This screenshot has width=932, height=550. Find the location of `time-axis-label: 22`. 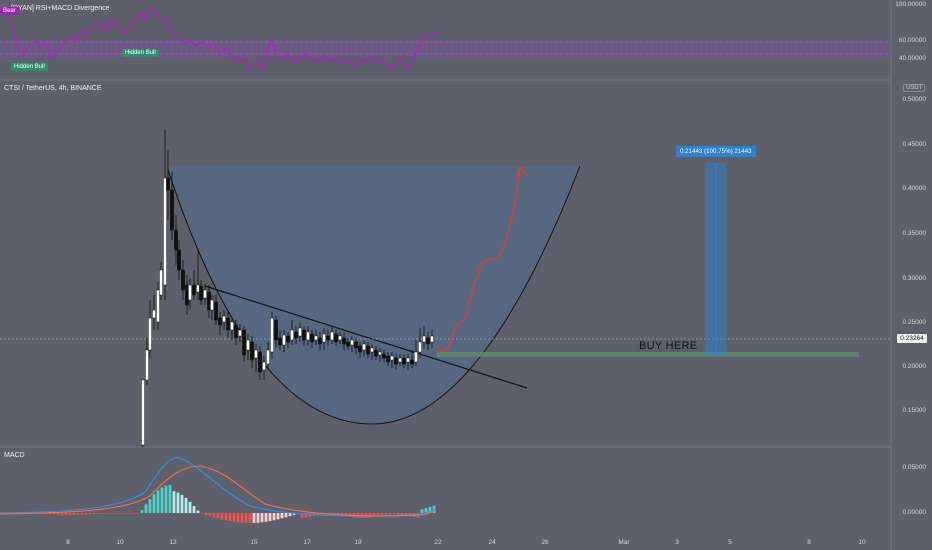

time-axis-label: 22 is located at coordinates (438, 542).